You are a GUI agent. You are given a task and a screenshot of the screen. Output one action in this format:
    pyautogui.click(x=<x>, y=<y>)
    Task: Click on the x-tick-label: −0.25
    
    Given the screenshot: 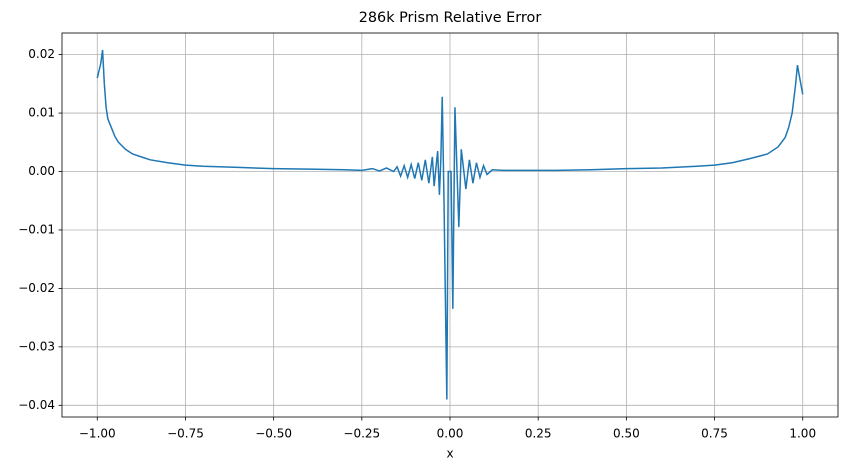 What is the action you would take?
    pyautogui.click(x=361, y=434)
    